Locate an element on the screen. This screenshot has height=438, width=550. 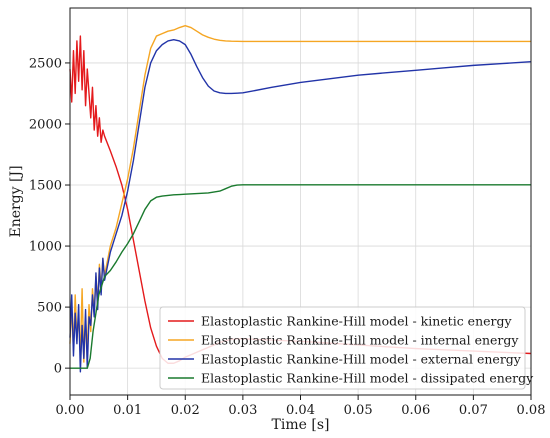
x-axis-label: Time [s] is located at coordinates (301, 425).